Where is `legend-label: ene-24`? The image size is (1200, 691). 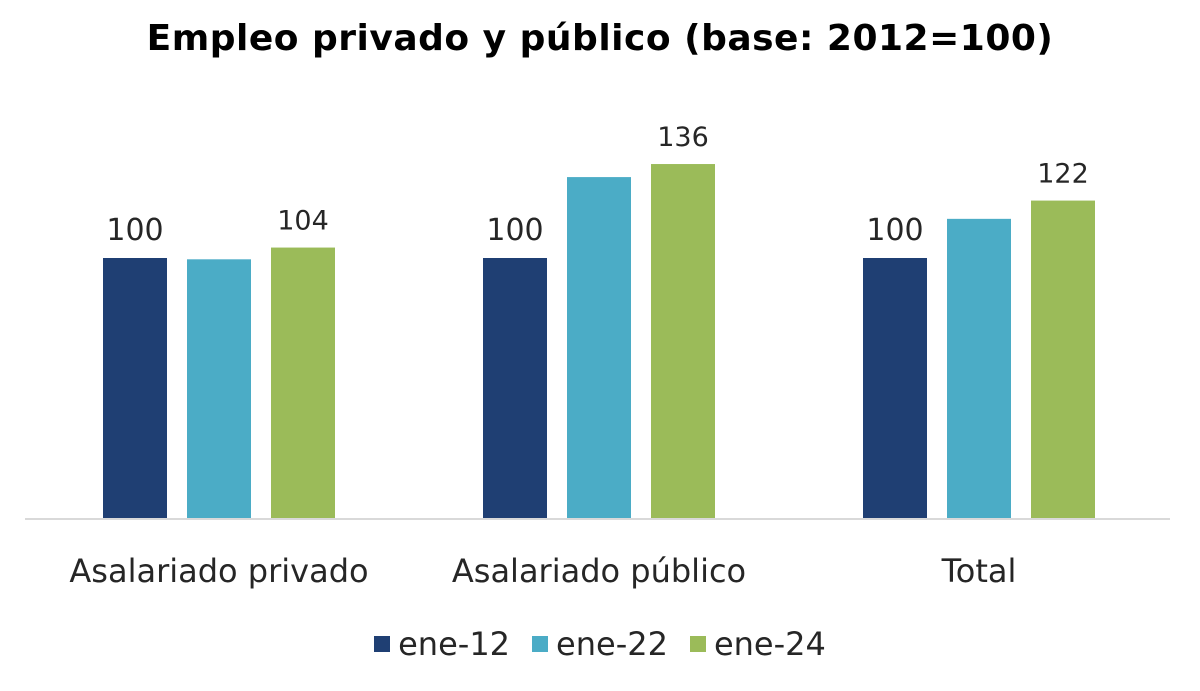 legend-label: ene-24 is located at coordinates (769, 644).